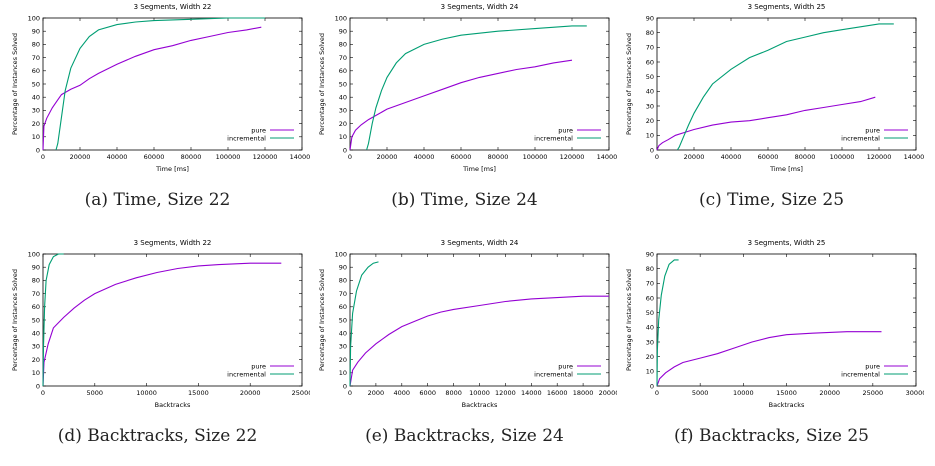 The width and height of the screenshot is (935, 466). Describe the element at coordinates (872, 393) in the screenshot. I see `x-tick-label: 25000` at that location.